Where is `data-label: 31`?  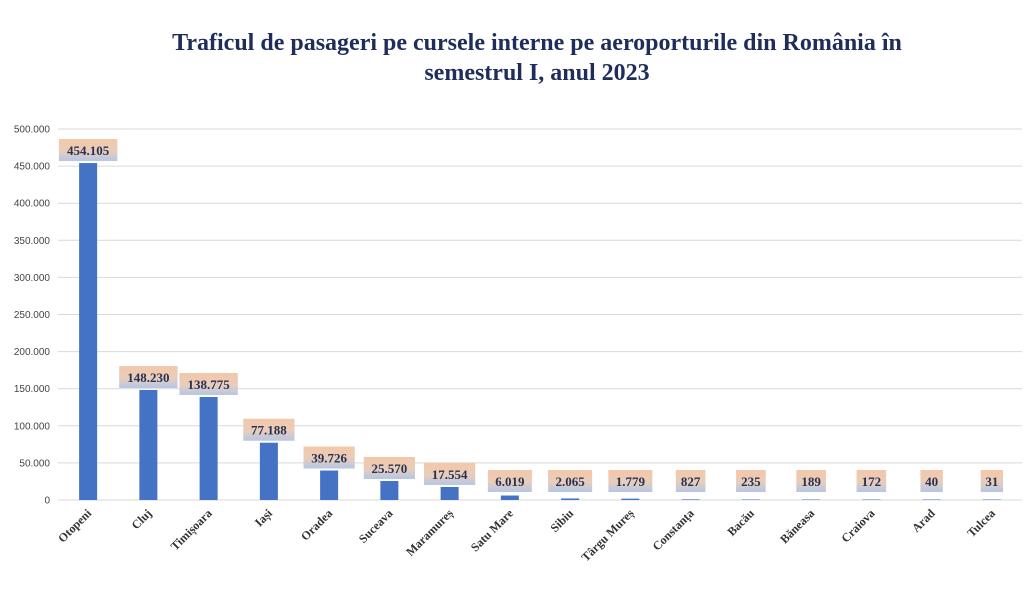 data-label: 31 is located at coordinates (991, 481).